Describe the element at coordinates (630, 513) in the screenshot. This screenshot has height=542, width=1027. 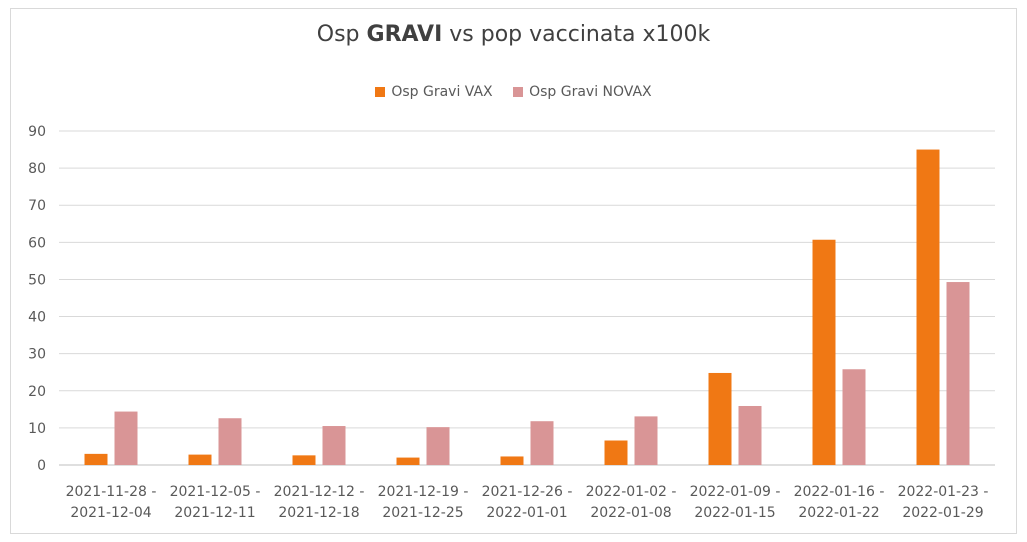
I see `x-tick-label: 2022-01-08` at that location.